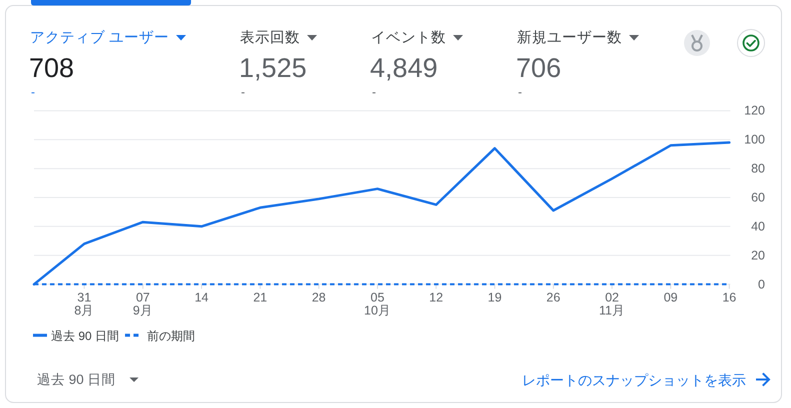  What do you see at coordinates (319, 297) in the screenshot?
I see `x-tick-label: 28` at bounding box center [319, 297].